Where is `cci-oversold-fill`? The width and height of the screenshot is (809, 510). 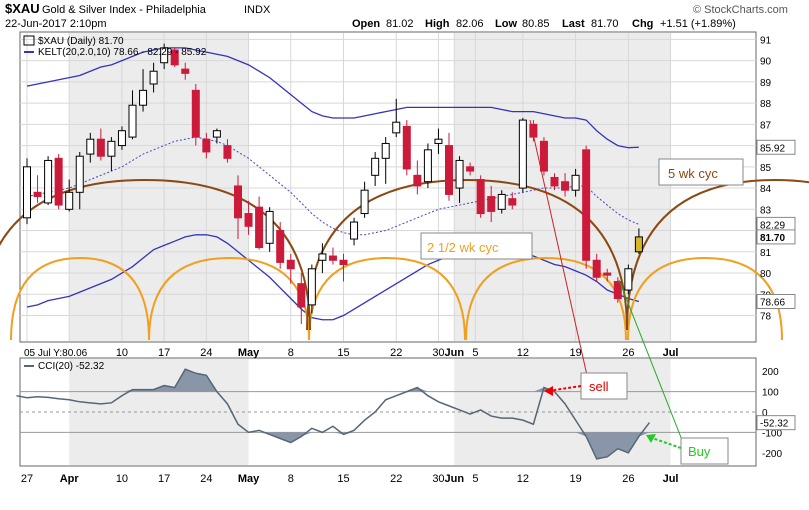 cci-oversold-fill is located at coordinates (333, 445).